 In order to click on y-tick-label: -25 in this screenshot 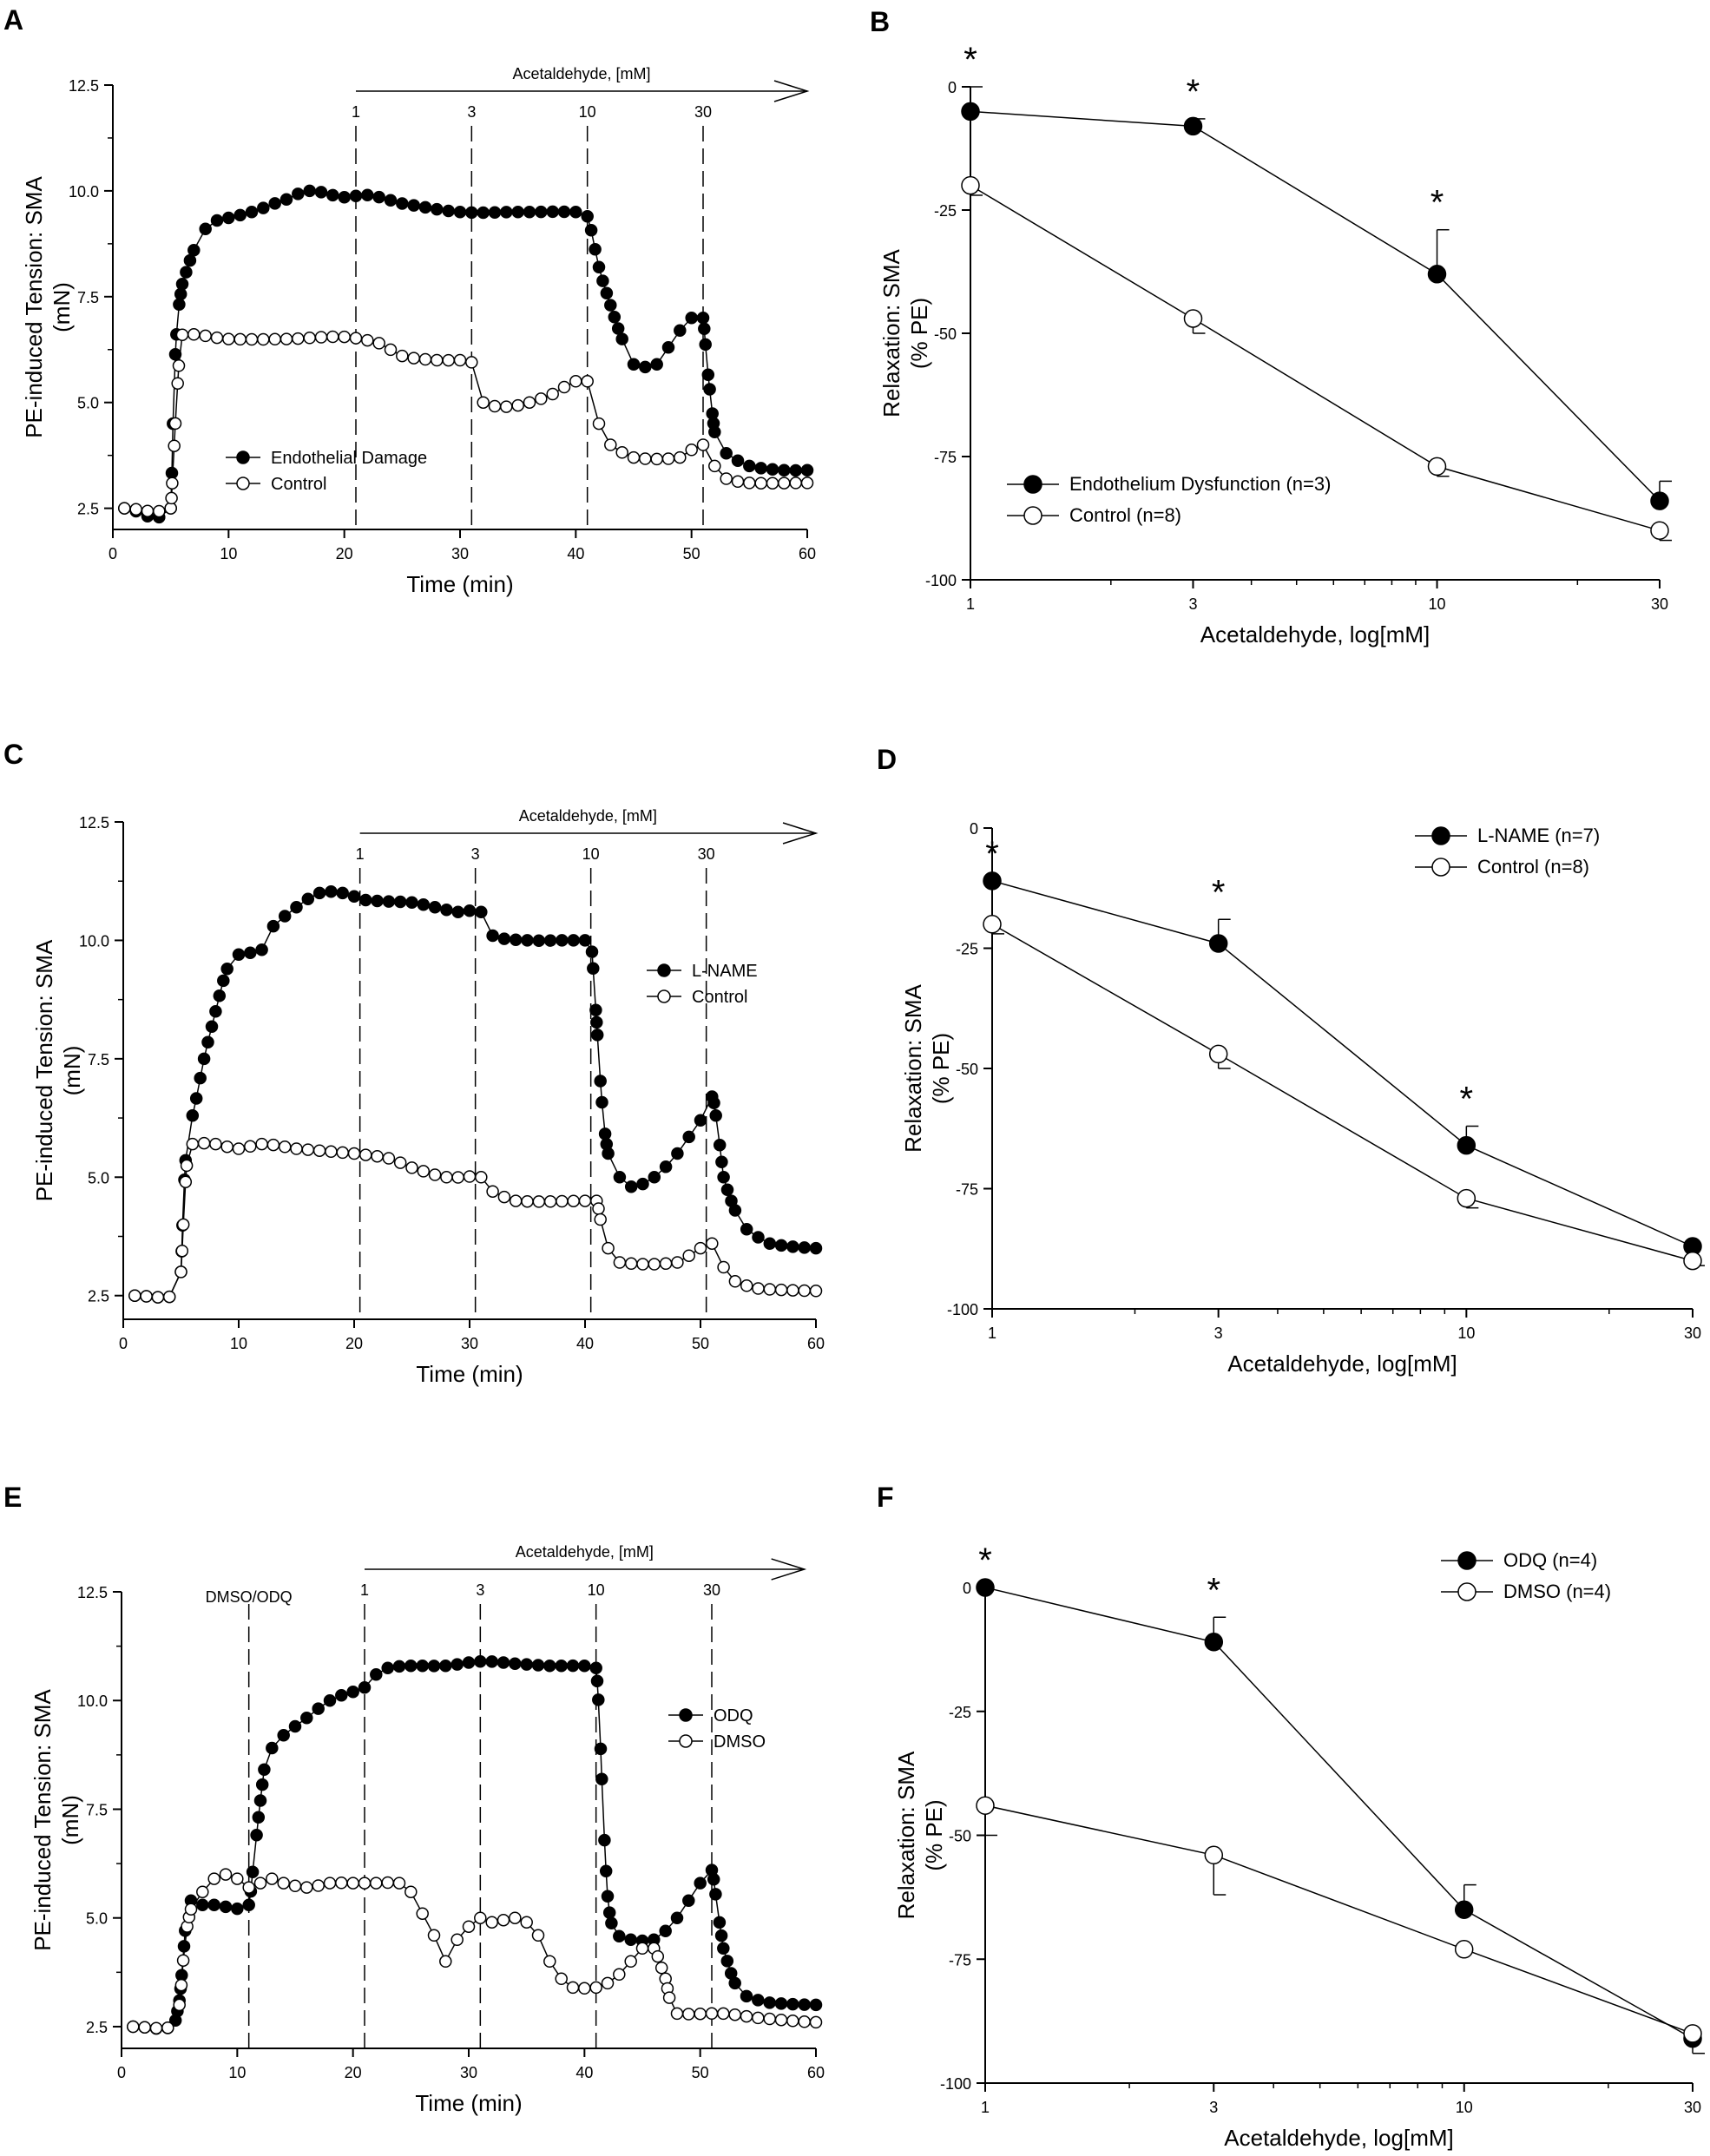, I will do `click(967, 949)`.